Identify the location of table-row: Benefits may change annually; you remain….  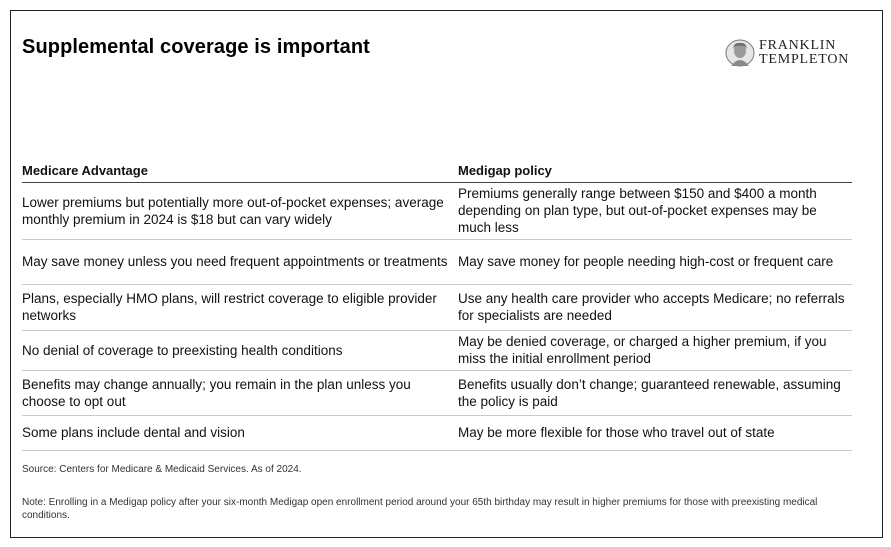
(437, 393).